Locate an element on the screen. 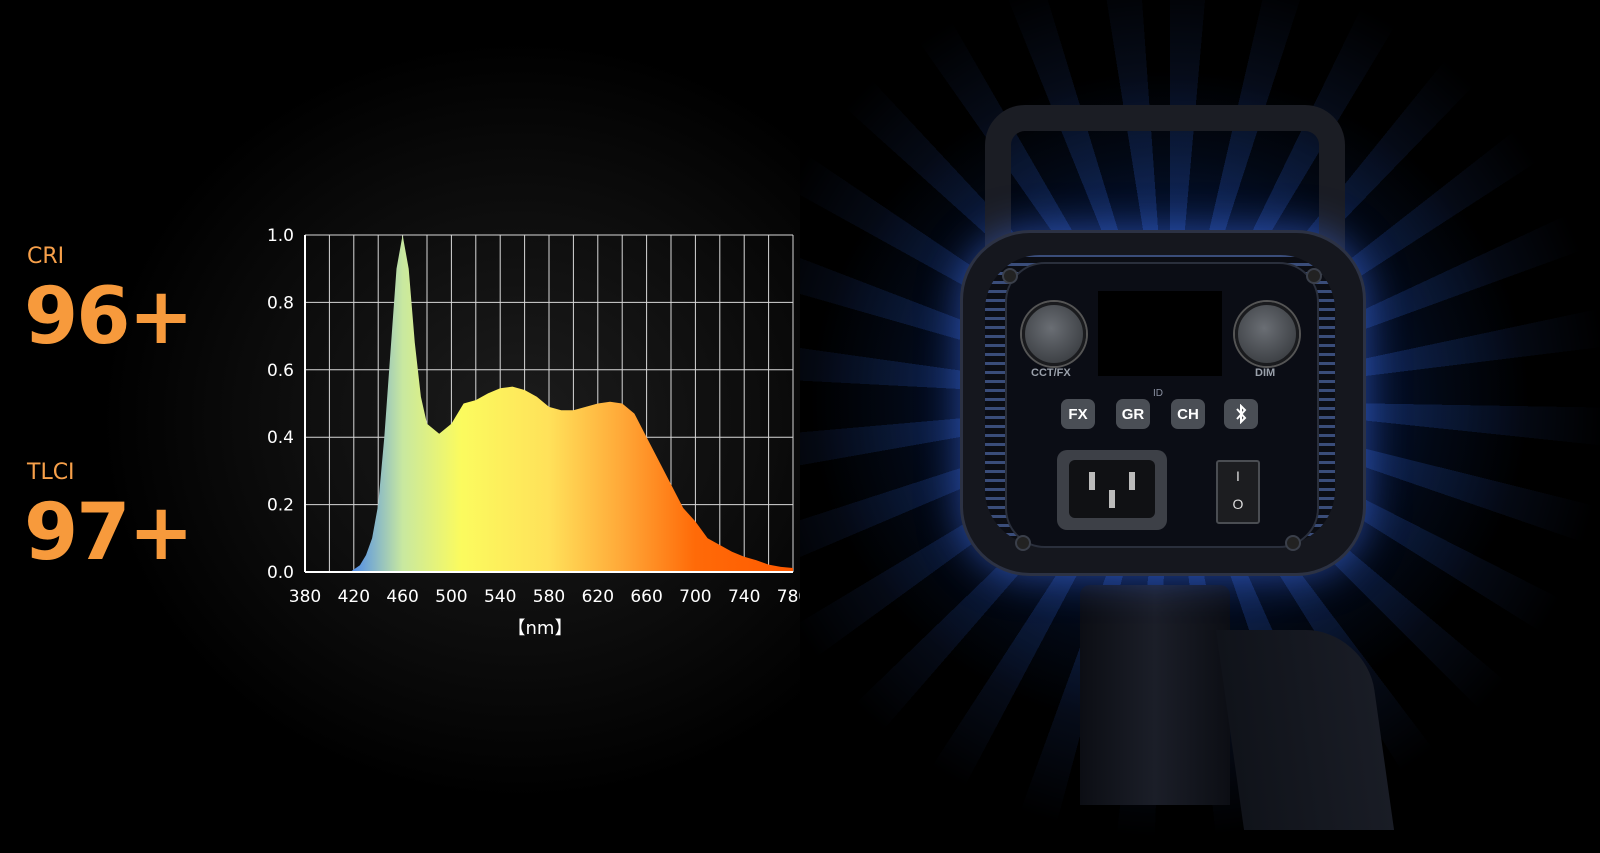  cri-label: CRI is located at coordinates (46, 256).